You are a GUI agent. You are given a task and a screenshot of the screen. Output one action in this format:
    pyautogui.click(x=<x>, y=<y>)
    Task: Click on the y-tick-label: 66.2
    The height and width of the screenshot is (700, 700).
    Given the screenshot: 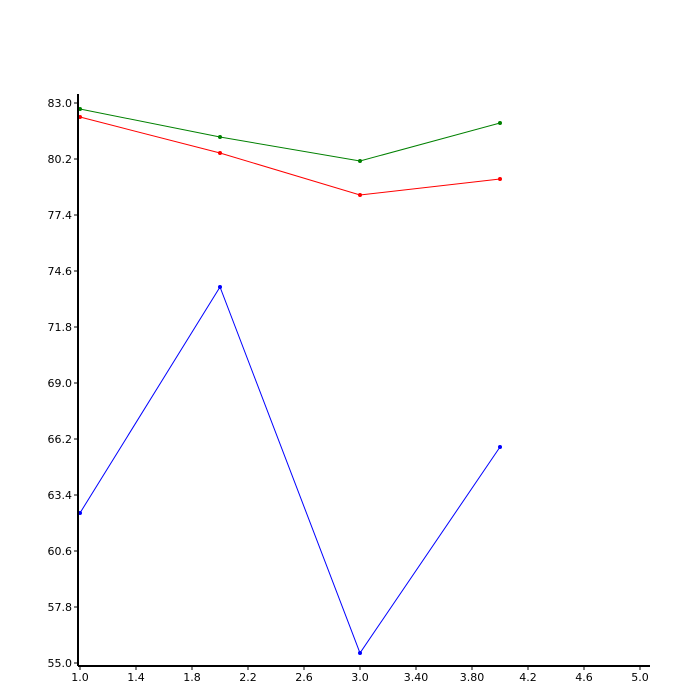 What is the action you would take?
    pyautogui.click(x=60, y=439)
    